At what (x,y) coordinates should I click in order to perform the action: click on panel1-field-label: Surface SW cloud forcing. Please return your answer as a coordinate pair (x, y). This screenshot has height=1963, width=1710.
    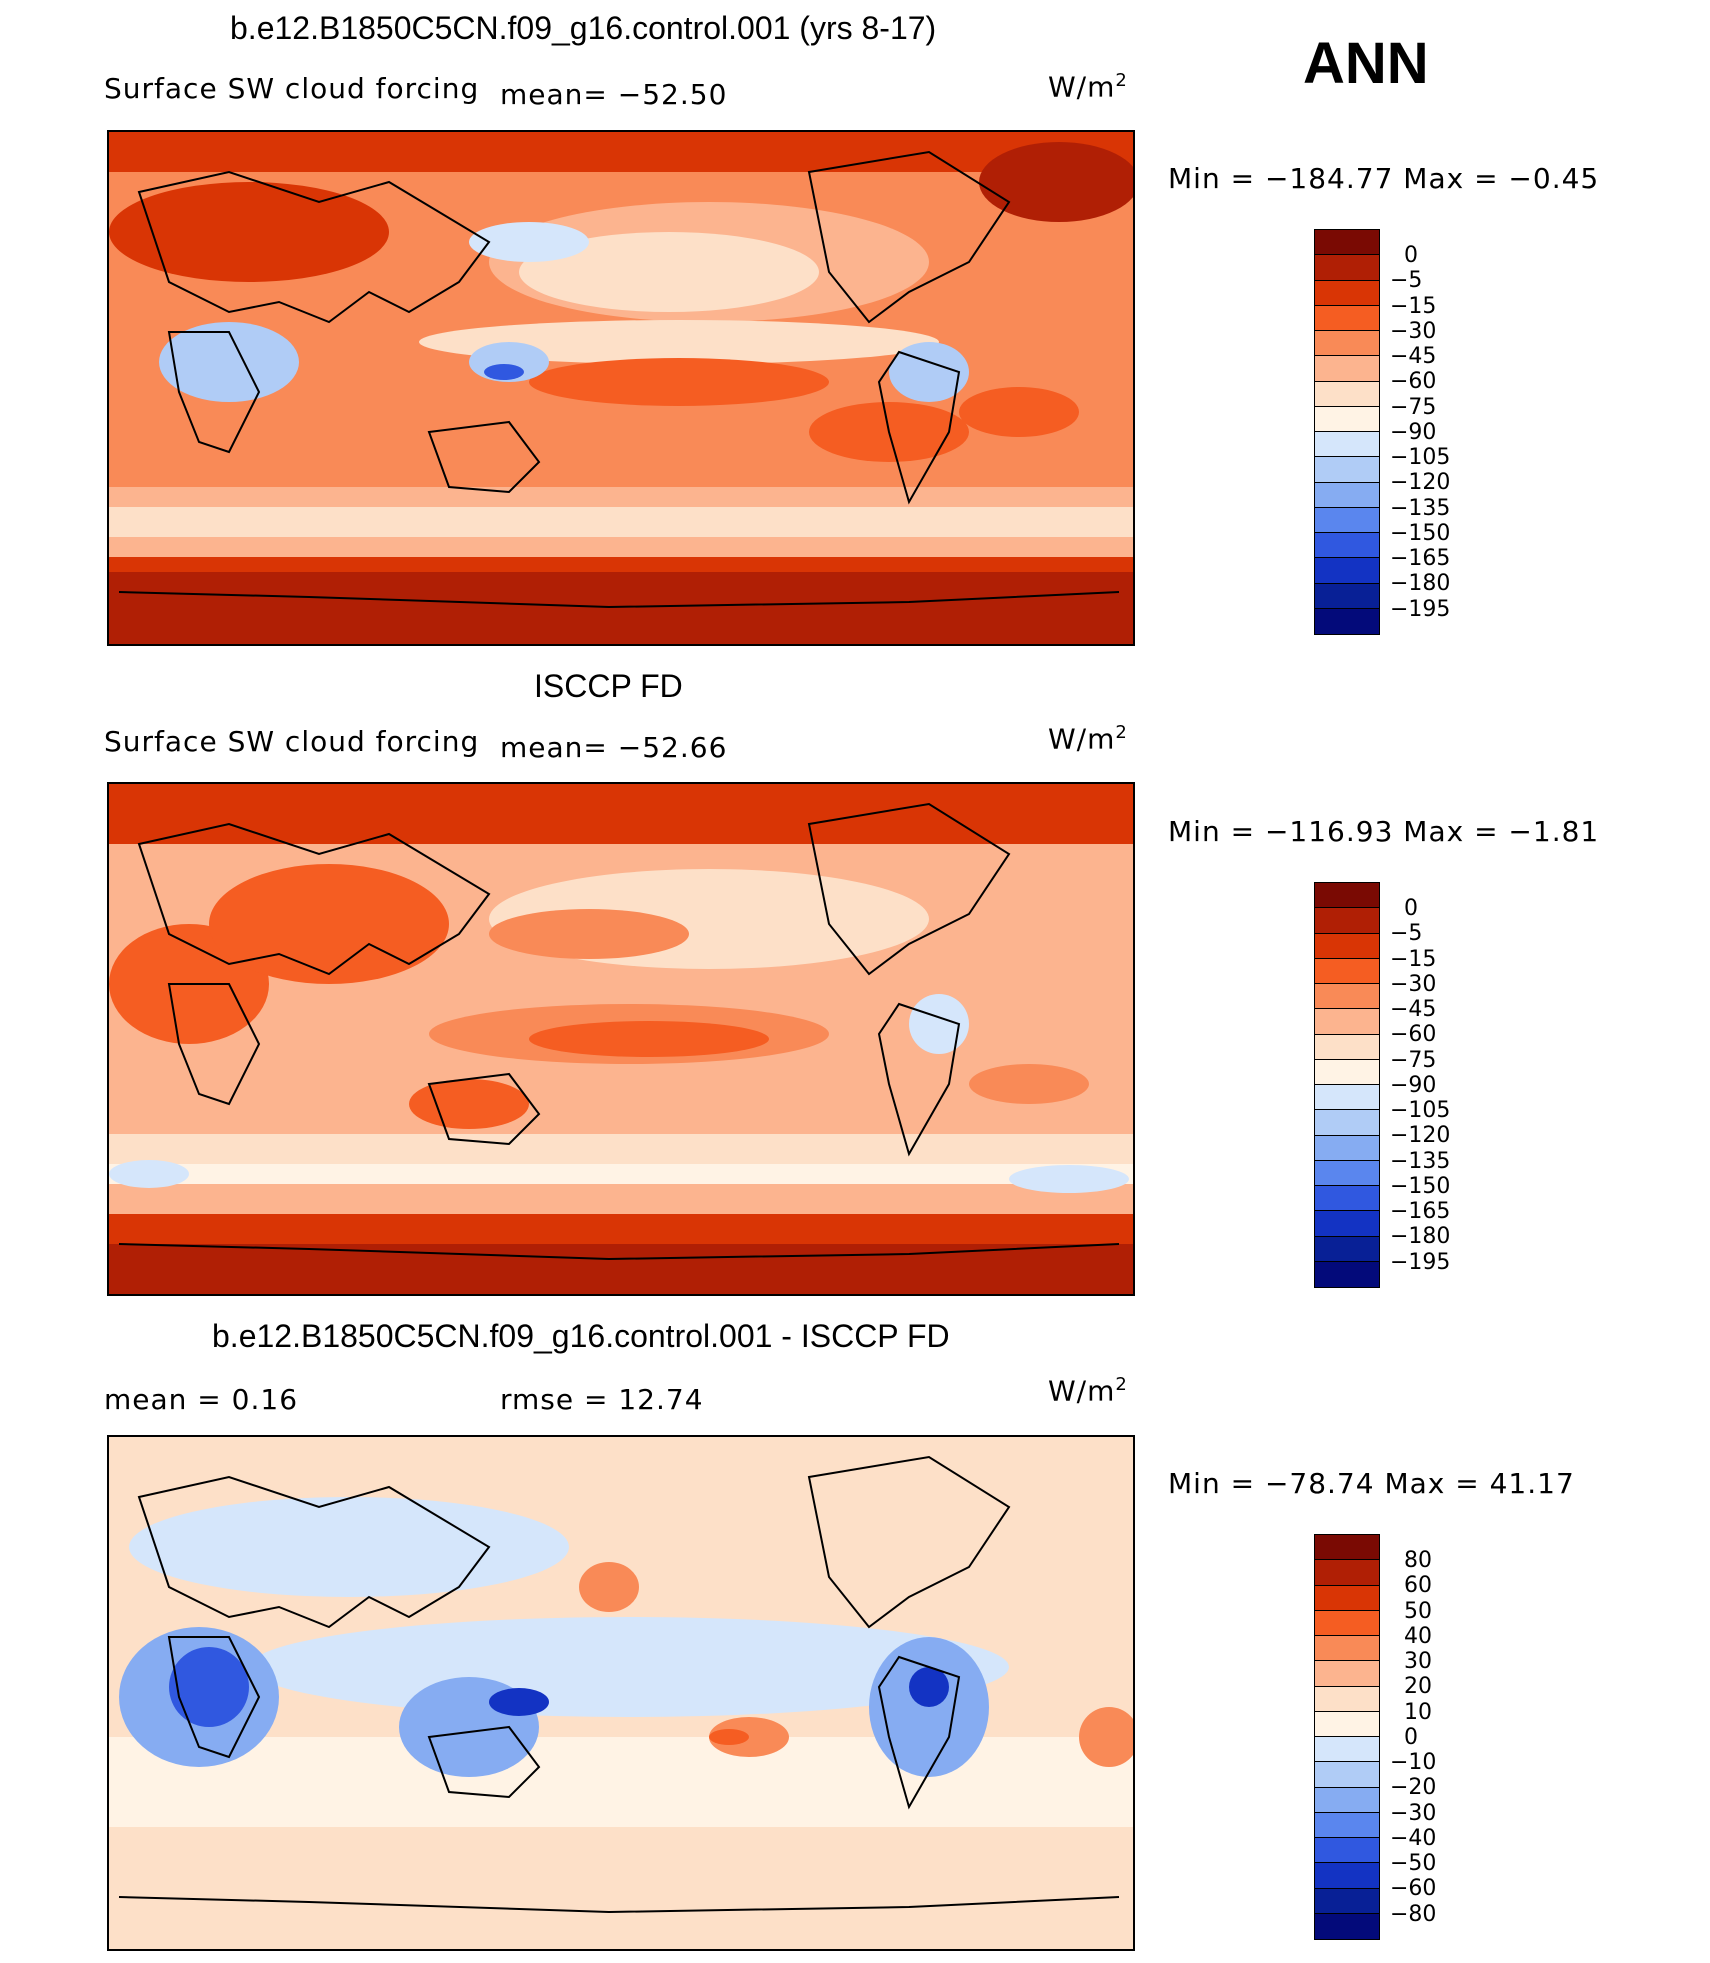
    Looking at the image, I should click on (292, 88).